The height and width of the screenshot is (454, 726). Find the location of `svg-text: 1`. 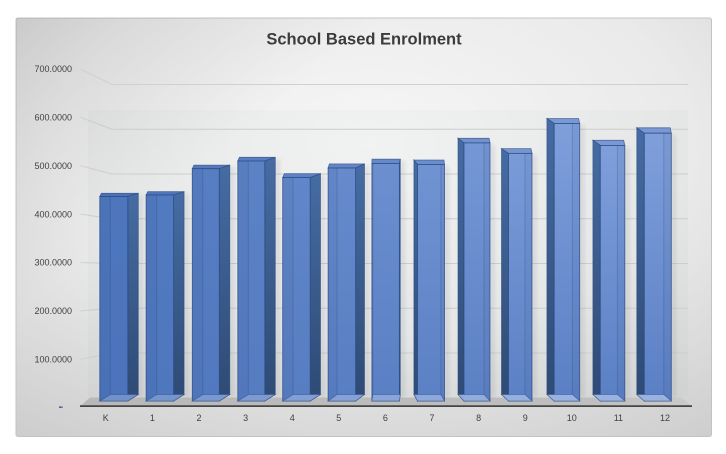

svg-text: 1 is located at coordinates (152, 418).